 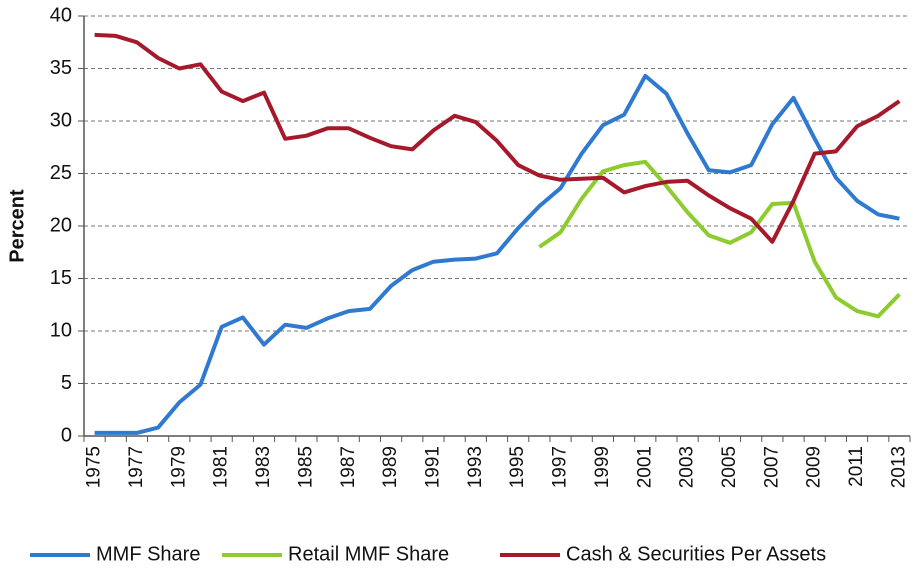 What do you see at coordinates (61, 120) in the screenshot?
I see `y-tick-label: 30` at bounding box center [61, 120].